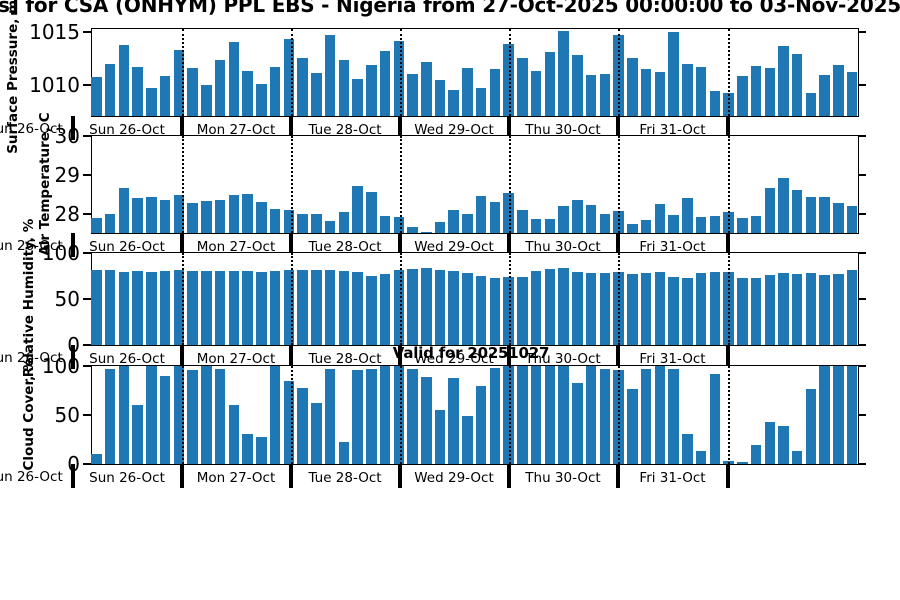  Describe the element at coordinates (236, 130) in the screenshot. I see `x-day-label: Mon 27-Oct` at that location.